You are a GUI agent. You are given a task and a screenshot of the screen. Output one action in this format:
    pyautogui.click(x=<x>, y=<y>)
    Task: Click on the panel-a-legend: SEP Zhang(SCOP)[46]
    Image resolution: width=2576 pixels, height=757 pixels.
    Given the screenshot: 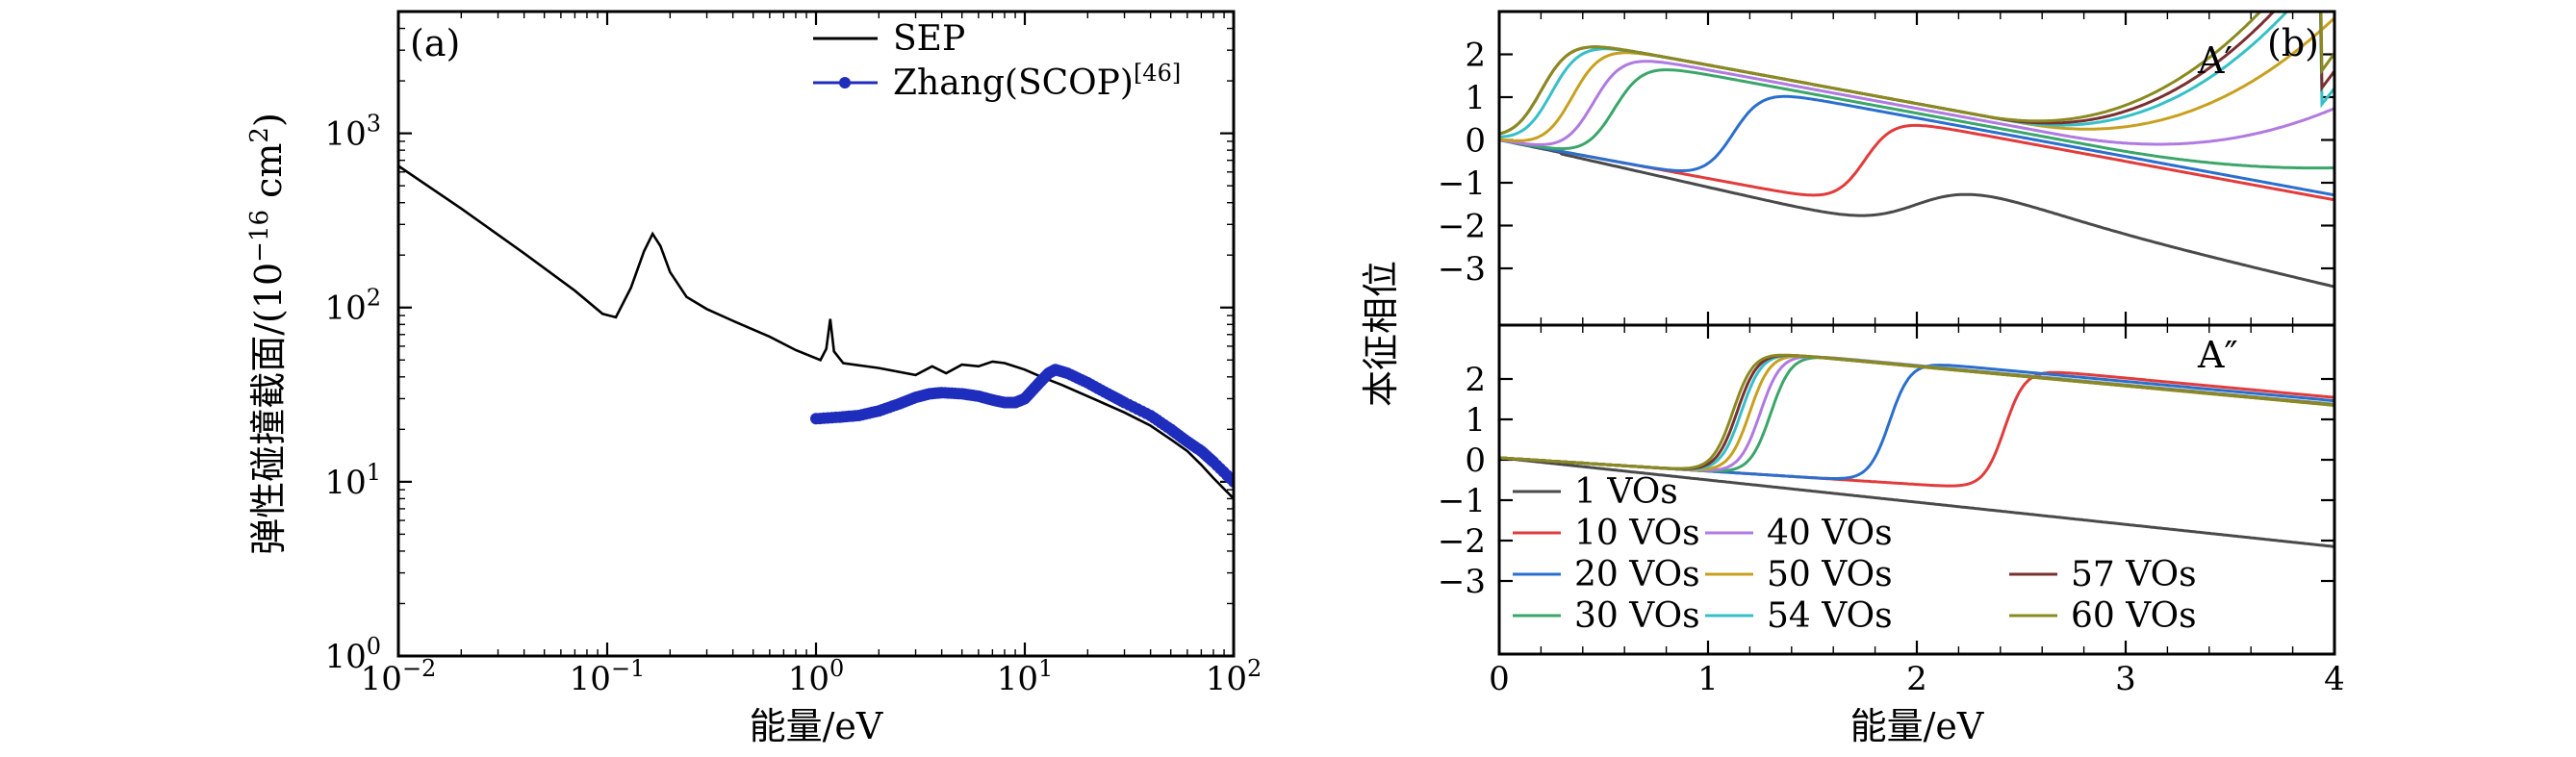 What is the action you would take?
    pyautogui.click(x=997, y=61)
    